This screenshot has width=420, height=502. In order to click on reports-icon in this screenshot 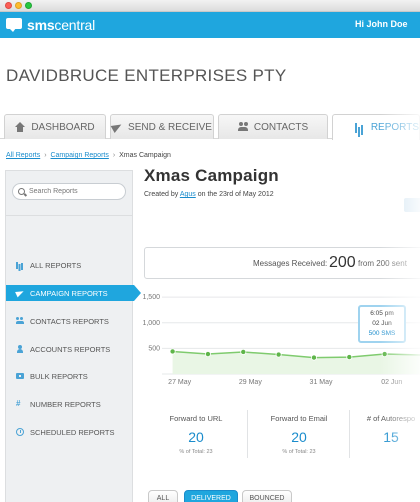, I will do `click(360, 127)`.